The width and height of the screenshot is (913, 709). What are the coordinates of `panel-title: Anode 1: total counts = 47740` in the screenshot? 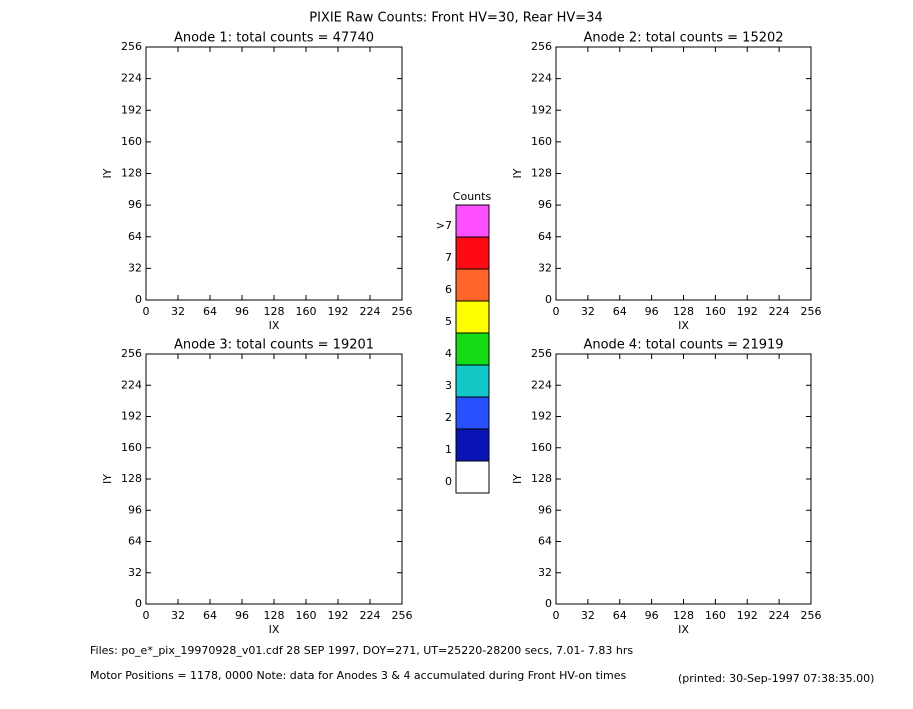 It's located at (274, 38).